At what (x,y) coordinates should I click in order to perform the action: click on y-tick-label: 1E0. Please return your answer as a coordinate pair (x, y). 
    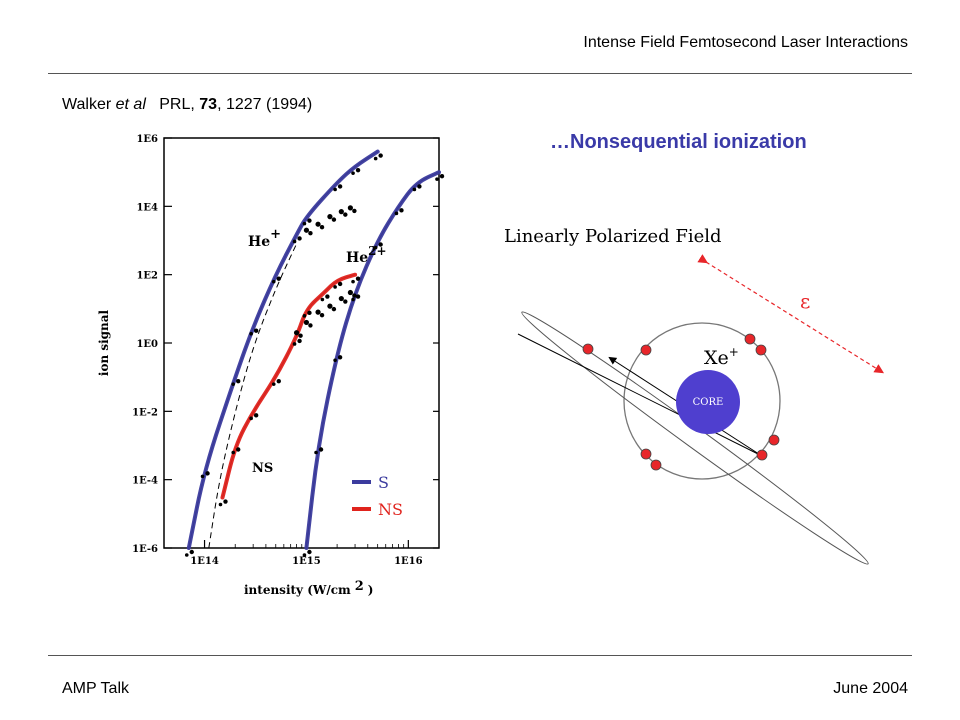
    Looking at the image, I should click on (147, 344).